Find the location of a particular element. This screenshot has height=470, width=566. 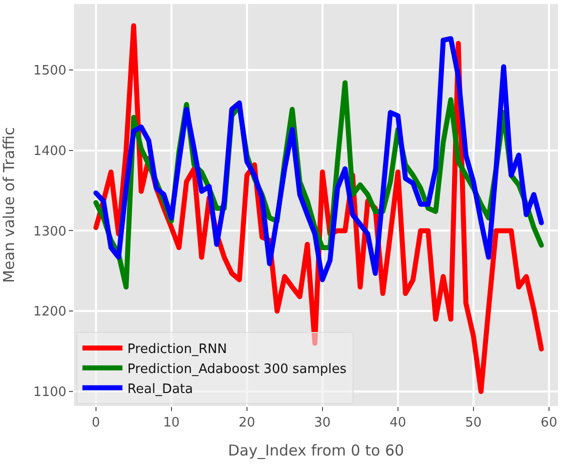

x-tick-label: 10 is located at coordinates (171, 423).